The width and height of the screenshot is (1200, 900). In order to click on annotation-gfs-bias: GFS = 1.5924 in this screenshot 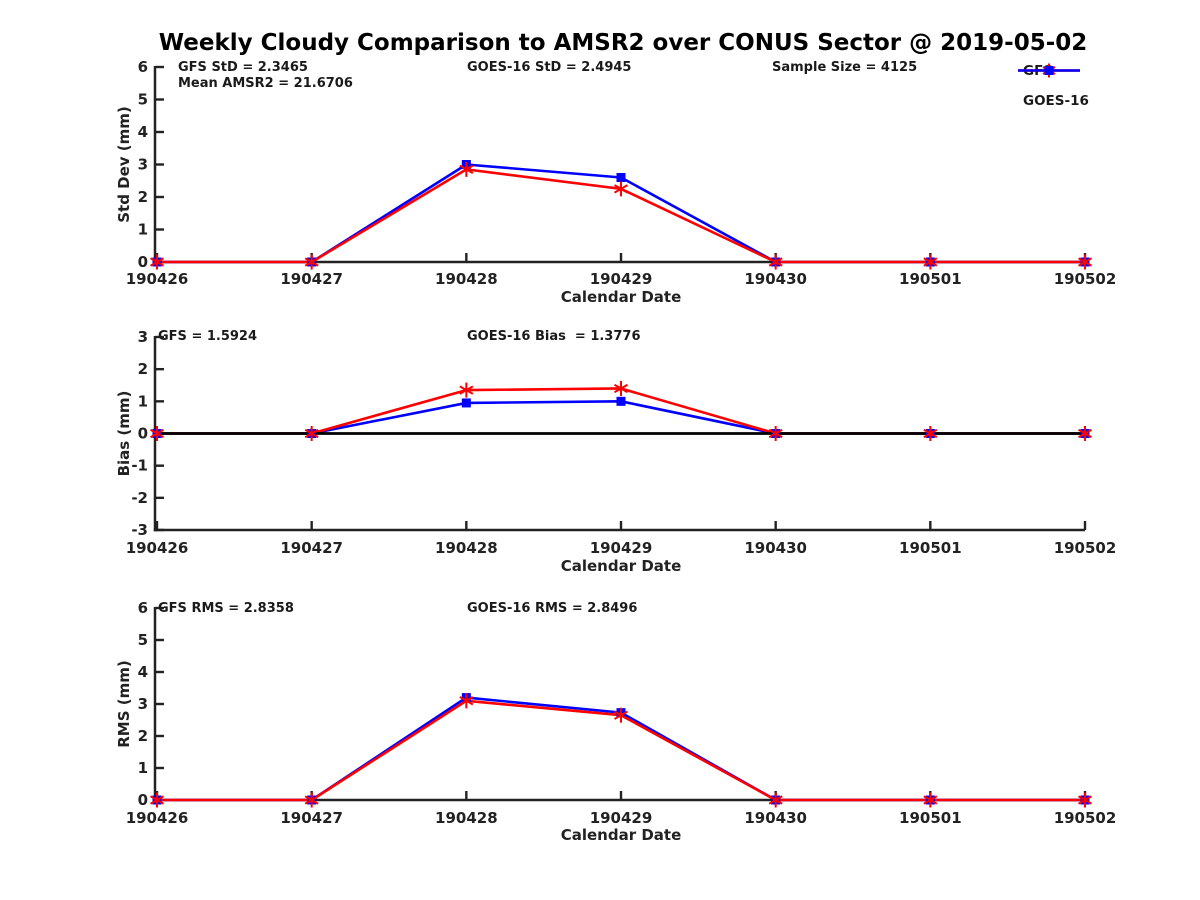, I will do `click(208, 336)`.